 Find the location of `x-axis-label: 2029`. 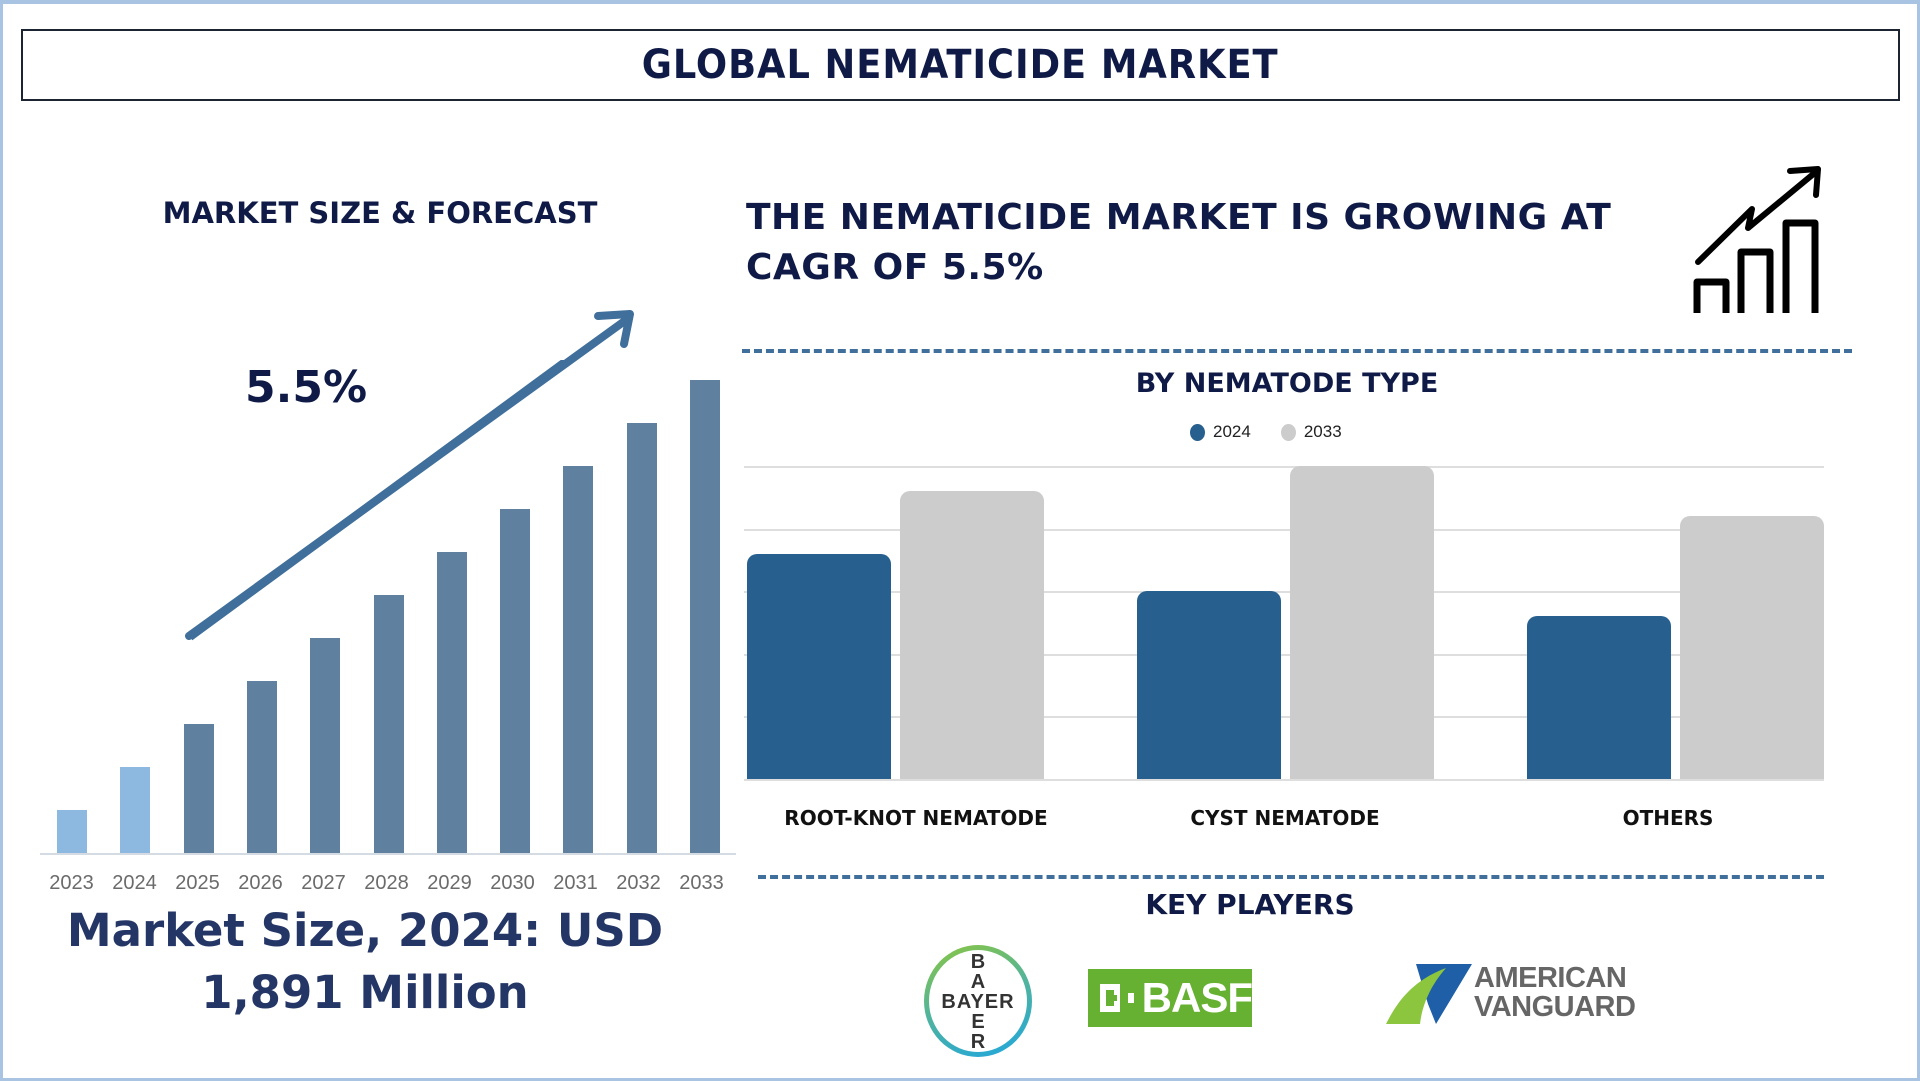

x-axis-label: 2029 is located at coordinates (449, 883).